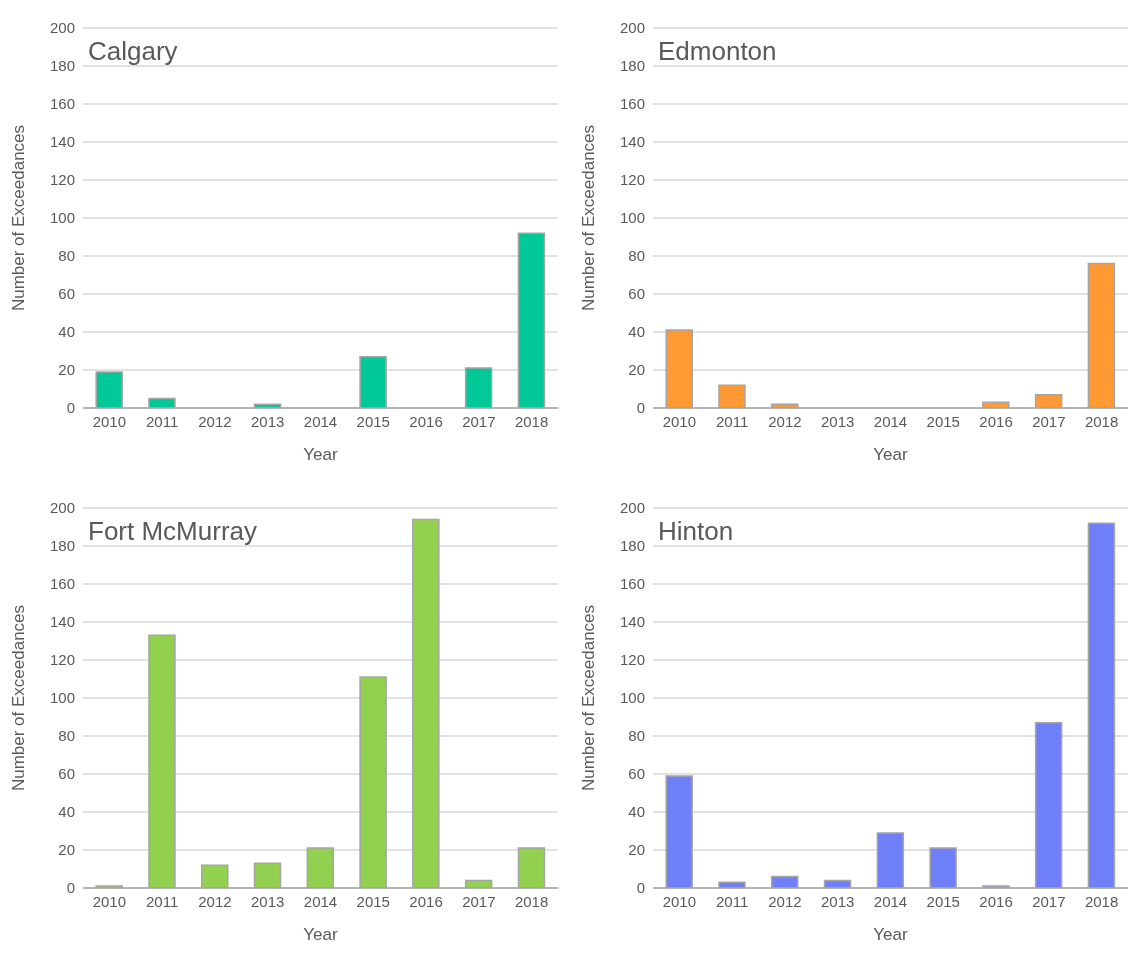  I want to click on chart-title: Hinton, so click(696, 531).